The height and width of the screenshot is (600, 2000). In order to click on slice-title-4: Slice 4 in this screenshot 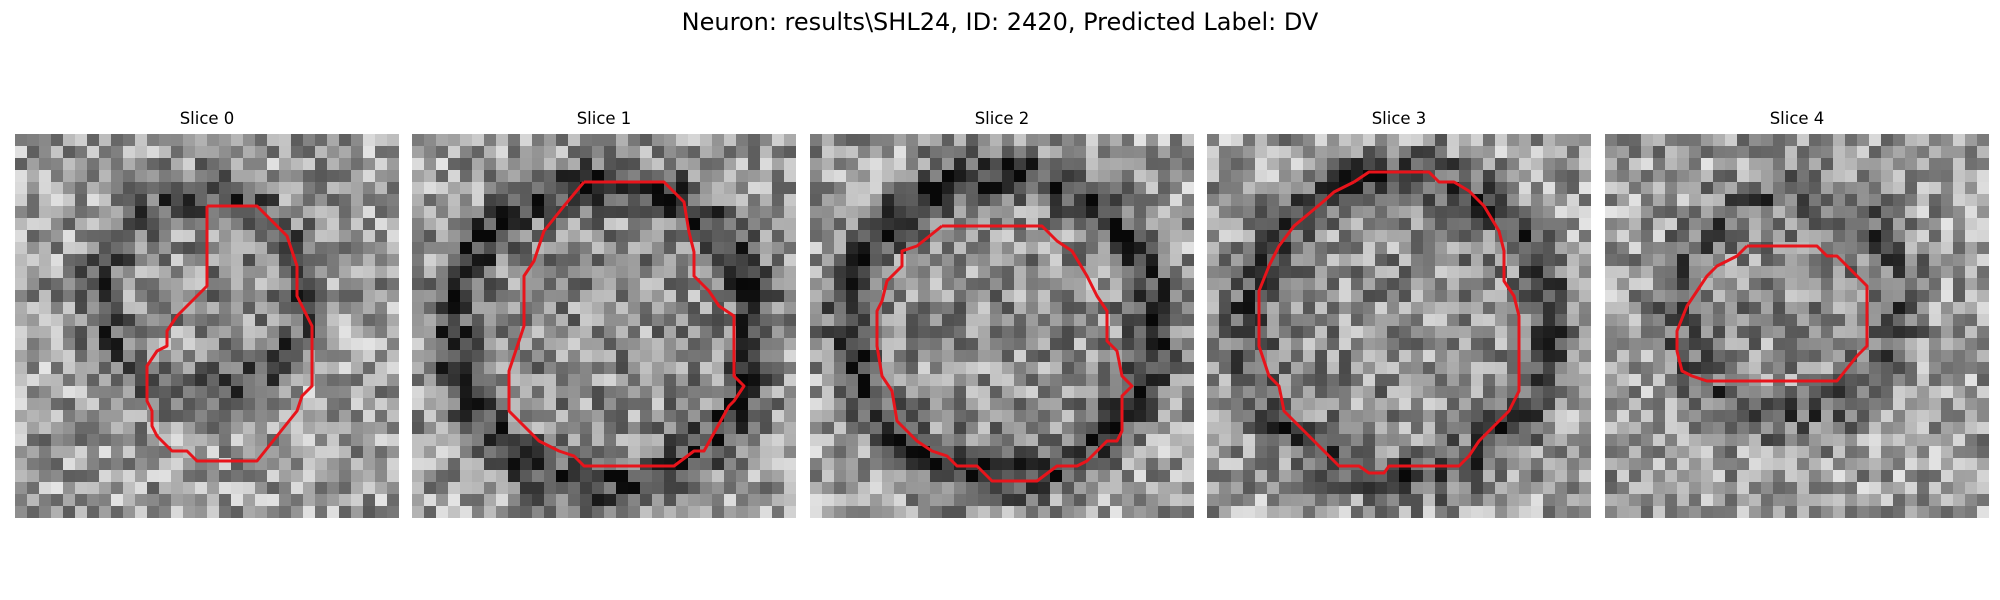, I will do `click(1797, 118)`.